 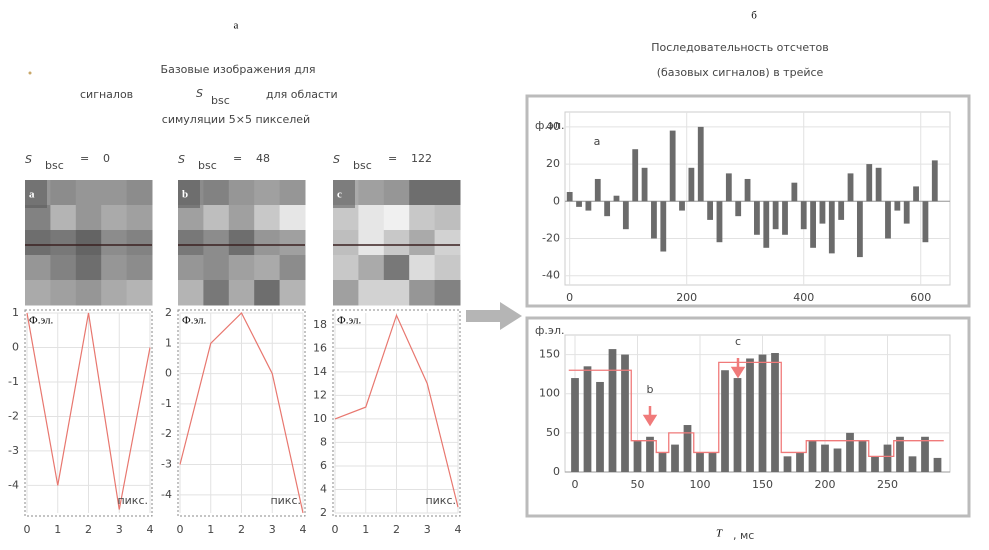 What do you see at coordinates (549, 125) in the screenshot?
I see `y-label: ф.эл.` at bounding box center [549, 125].